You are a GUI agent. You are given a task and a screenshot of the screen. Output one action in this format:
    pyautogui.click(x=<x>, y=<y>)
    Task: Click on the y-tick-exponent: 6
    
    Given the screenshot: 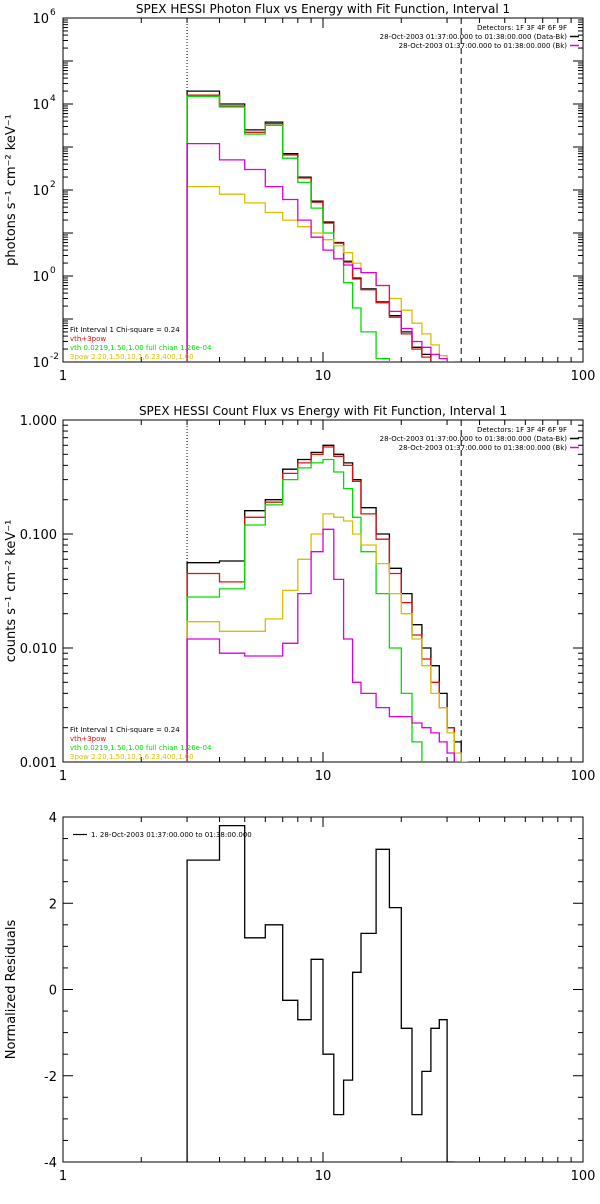 What is the action you would take?
    pyautogui.click(x=53, y=13)
    